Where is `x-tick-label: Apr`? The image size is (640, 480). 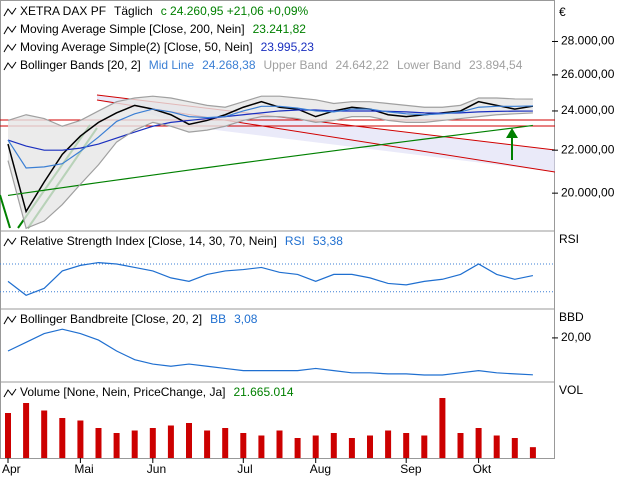
x-tick-label: Apr is located at coordinates (11, 469).